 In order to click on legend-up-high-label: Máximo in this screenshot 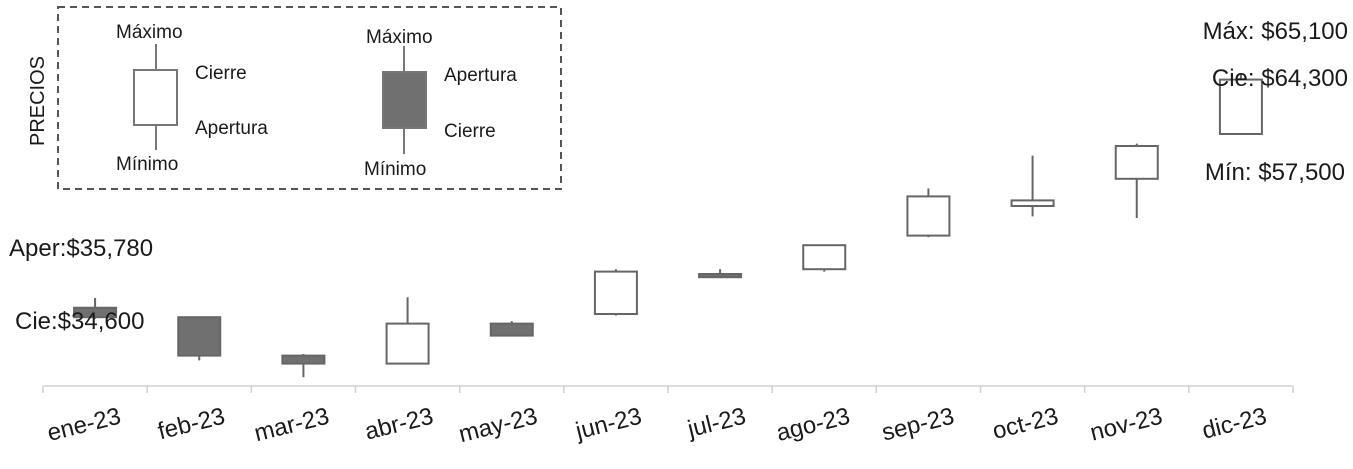, I will do `click(149, 32)`.